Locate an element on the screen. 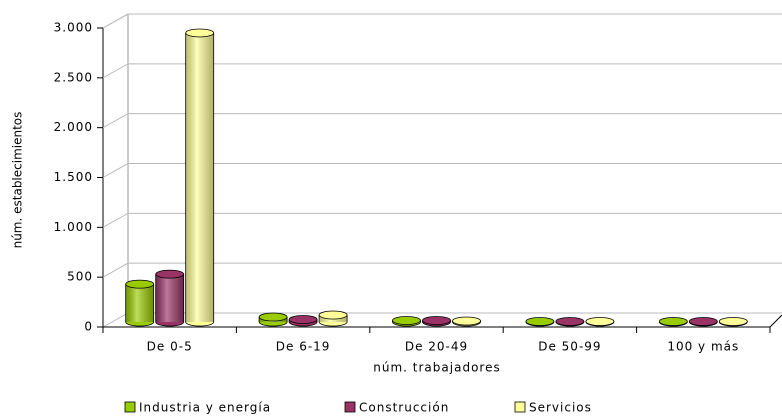  y-tick-label: 1.500 is located at coordinates (73, 177).